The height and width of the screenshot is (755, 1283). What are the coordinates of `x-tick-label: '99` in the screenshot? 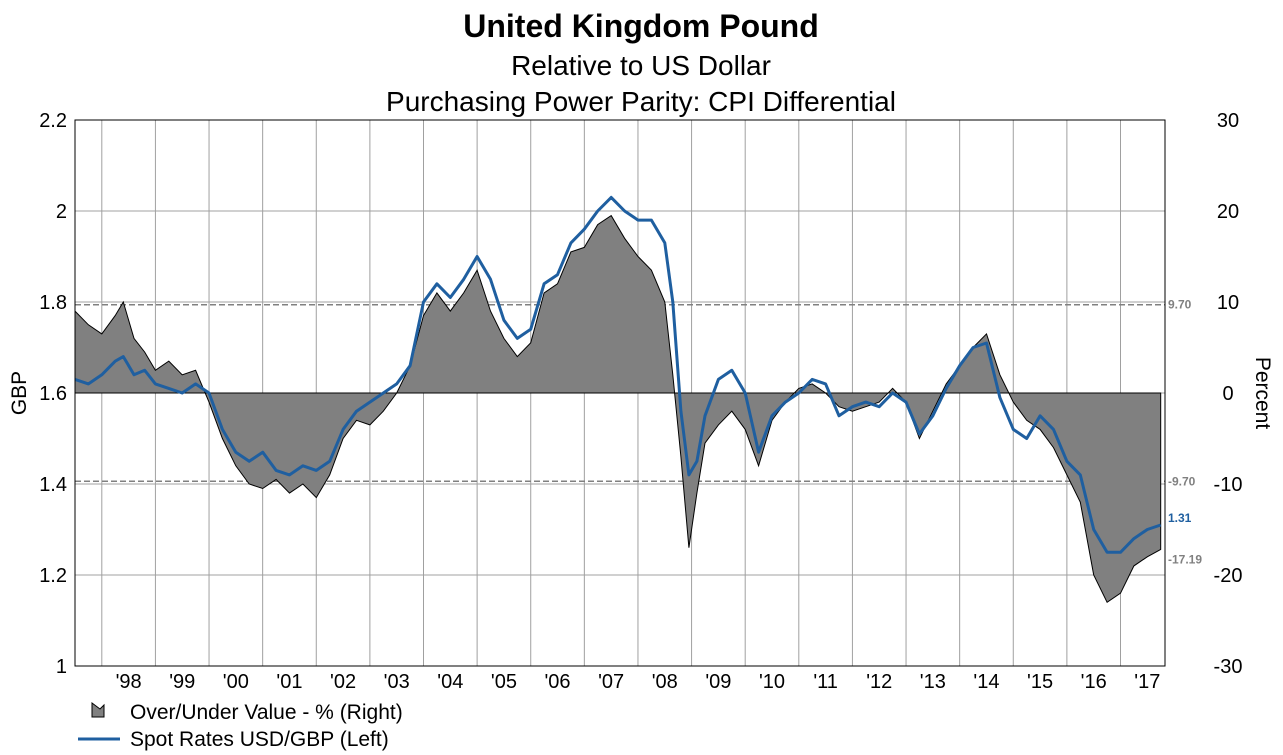 It's located at (182, 682).